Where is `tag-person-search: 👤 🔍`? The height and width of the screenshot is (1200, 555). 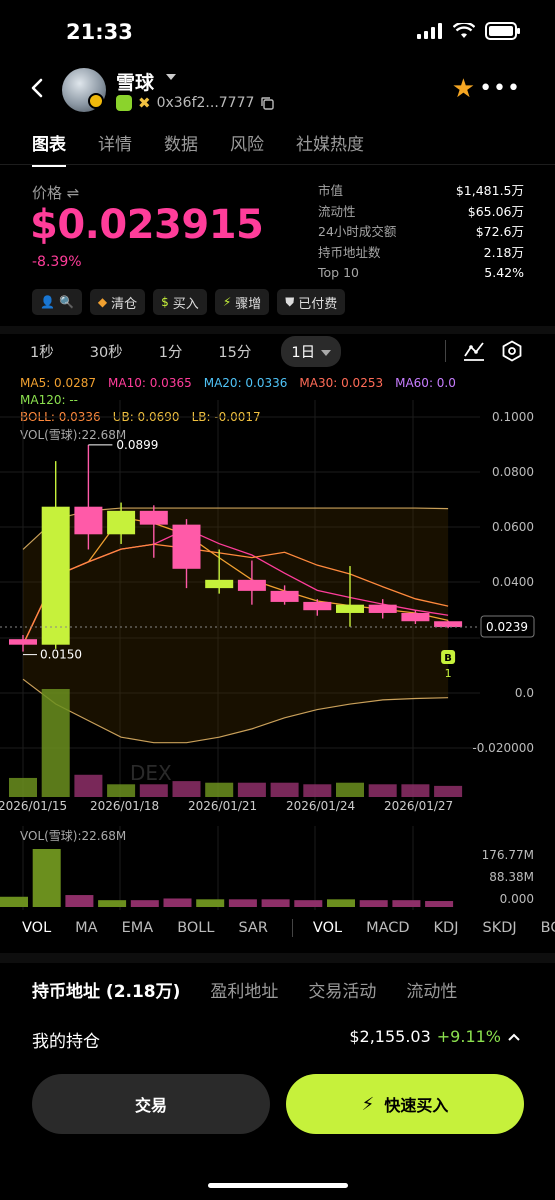
tag-person-search: 👤 🔍 is located at coordinates (57, 302).